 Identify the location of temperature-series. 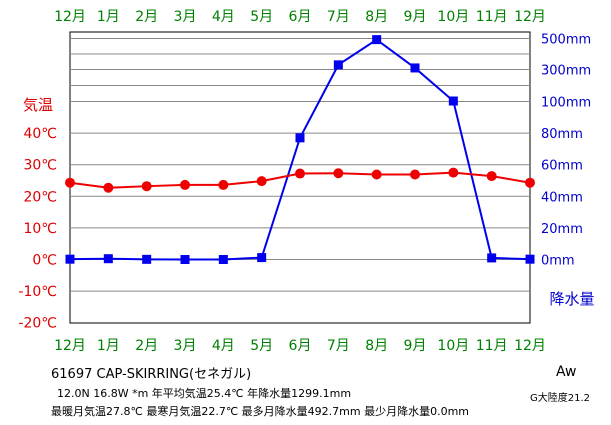
(300, 180).